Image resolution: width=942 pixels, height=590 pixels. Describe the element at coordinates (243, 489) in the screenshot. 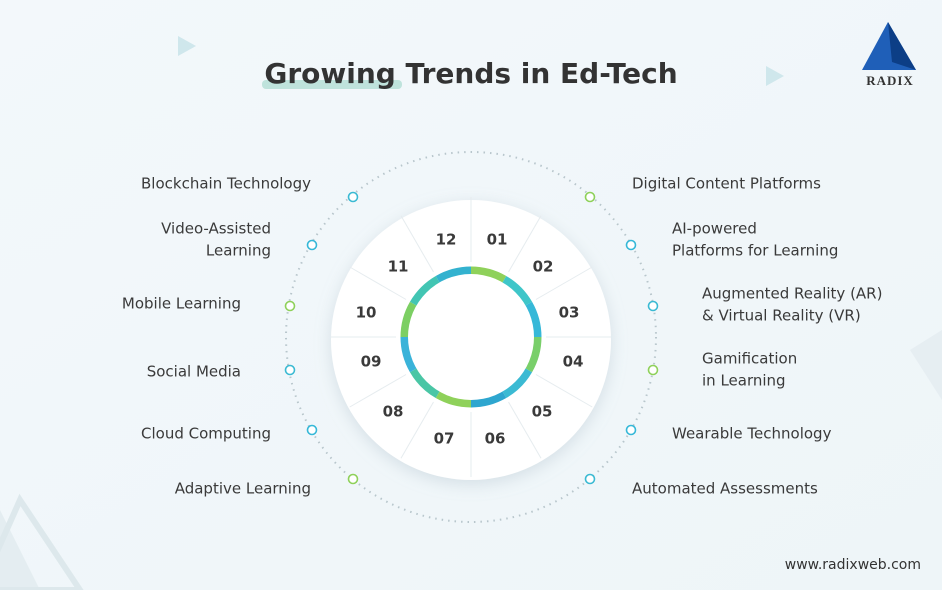

I see `trend-label: Adaptive Learning` at that location.